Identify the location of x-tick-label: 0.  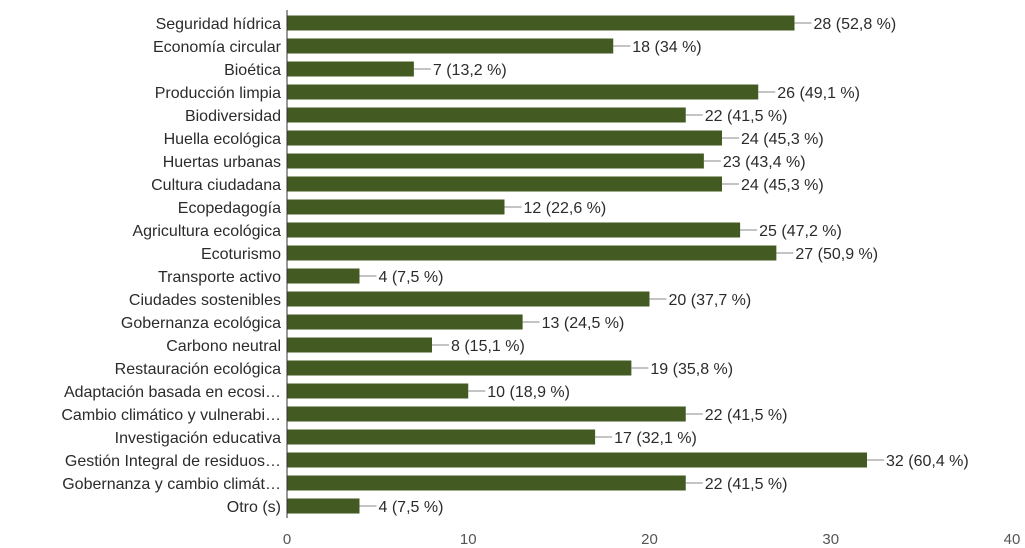
(287, 539).